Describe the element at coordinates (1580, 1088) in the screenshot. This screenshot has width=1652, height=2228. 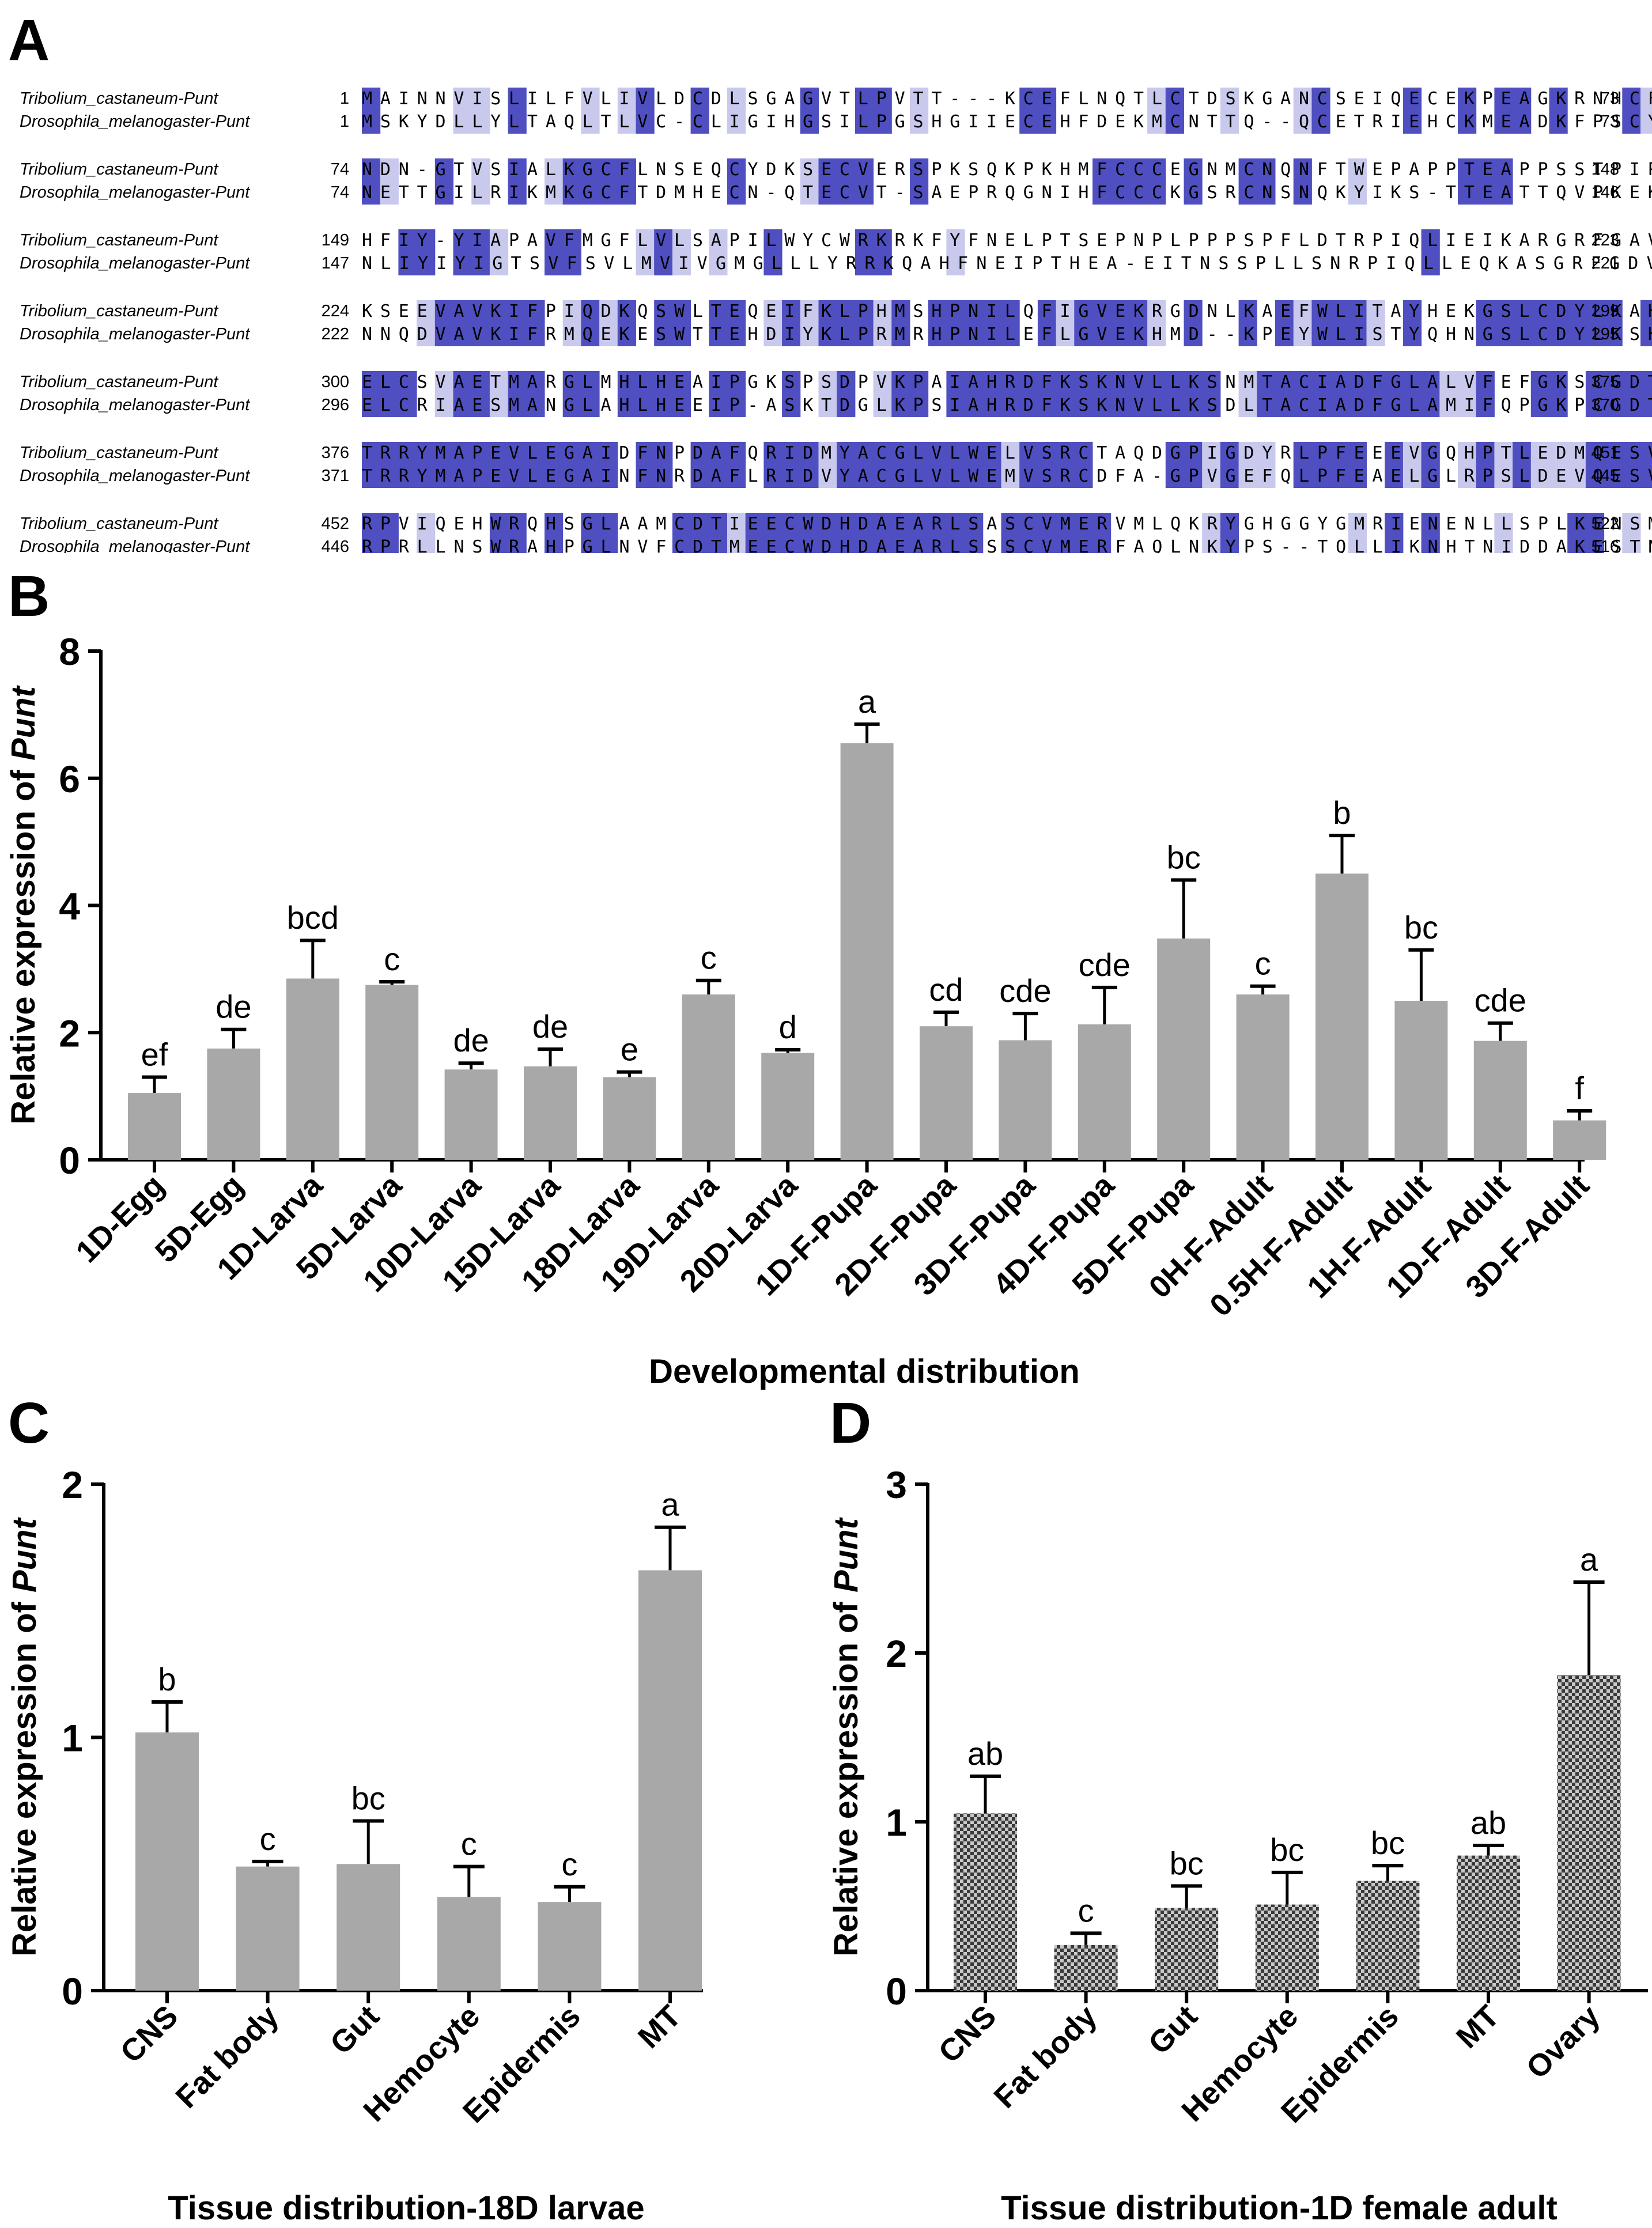
I see `significance-label: f` at that location.